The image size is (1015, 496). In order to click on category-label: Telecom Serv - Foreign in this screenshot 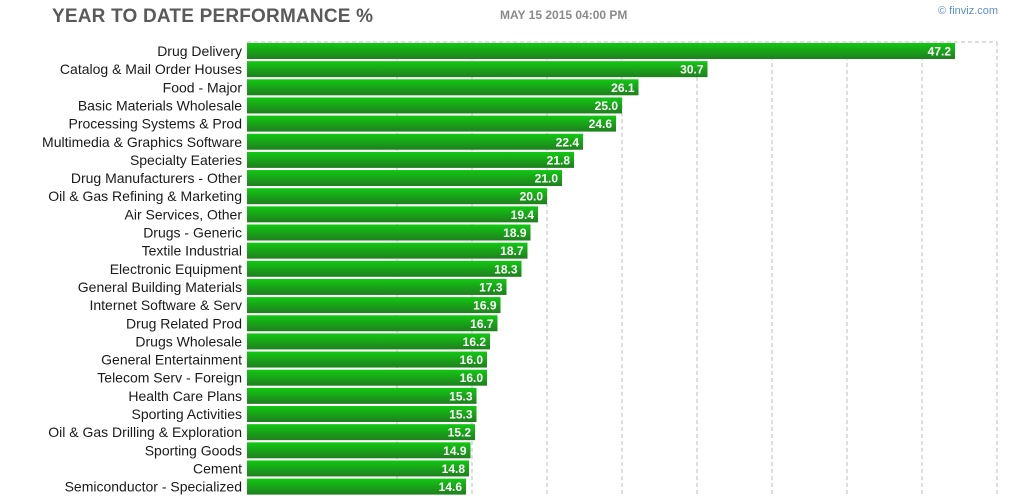, I will do `click(169, 378)`.